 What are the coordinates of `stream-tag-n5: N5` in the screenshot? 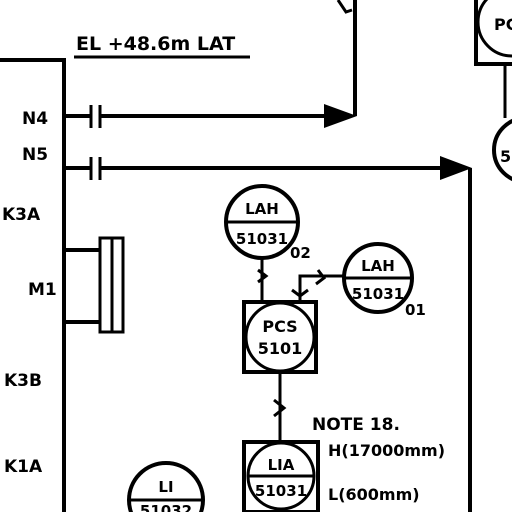 It's located at (35, 155).